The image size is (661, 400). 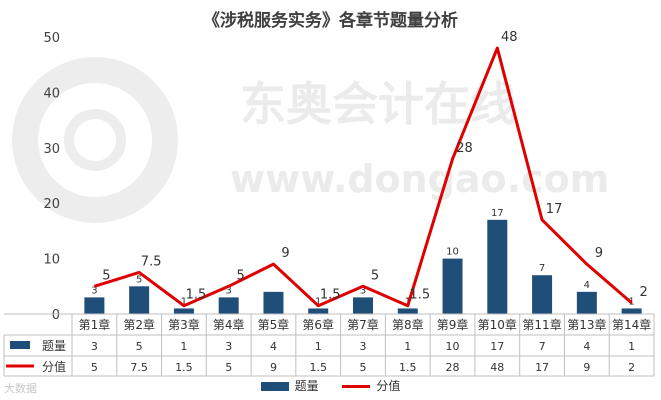 I want to click on x-tick-label: 第9章, so click(x=453, y=324).